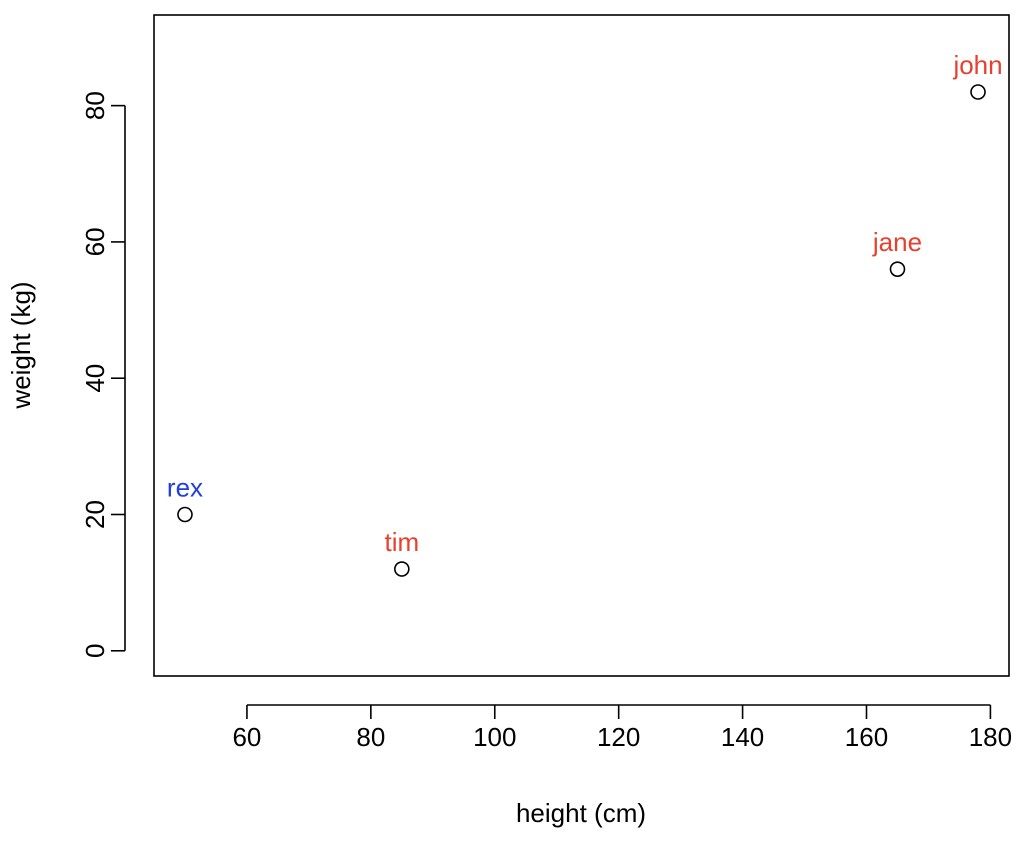 The width and height of the screenshot is (1024, 852). I want to click on x-tick-label: 140, so click(742, 737).